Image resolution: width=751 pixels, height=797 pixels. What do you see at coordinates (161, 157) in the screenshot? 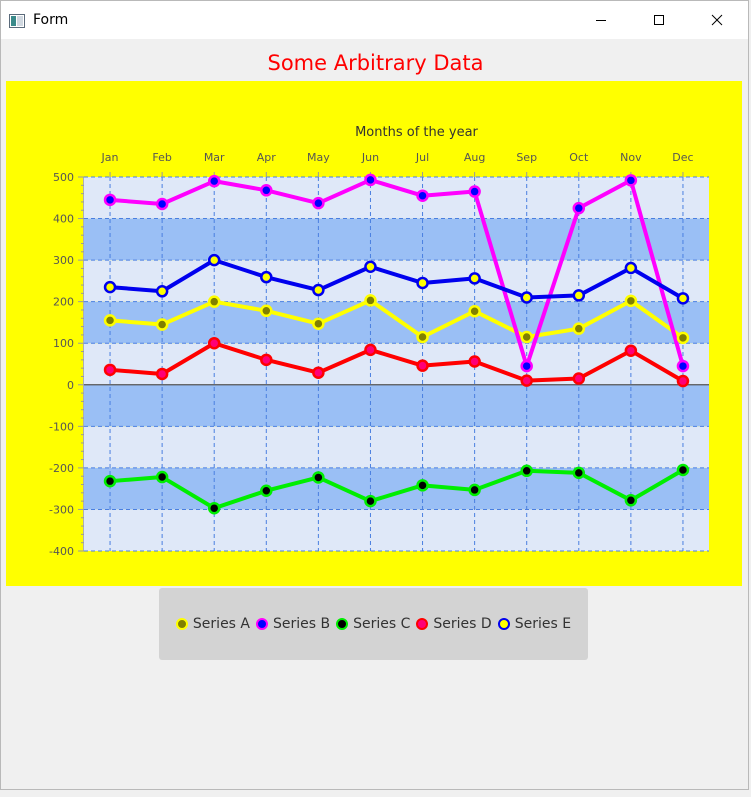
I see `x-tick-label: Feb` at bounding box center [161, 157].